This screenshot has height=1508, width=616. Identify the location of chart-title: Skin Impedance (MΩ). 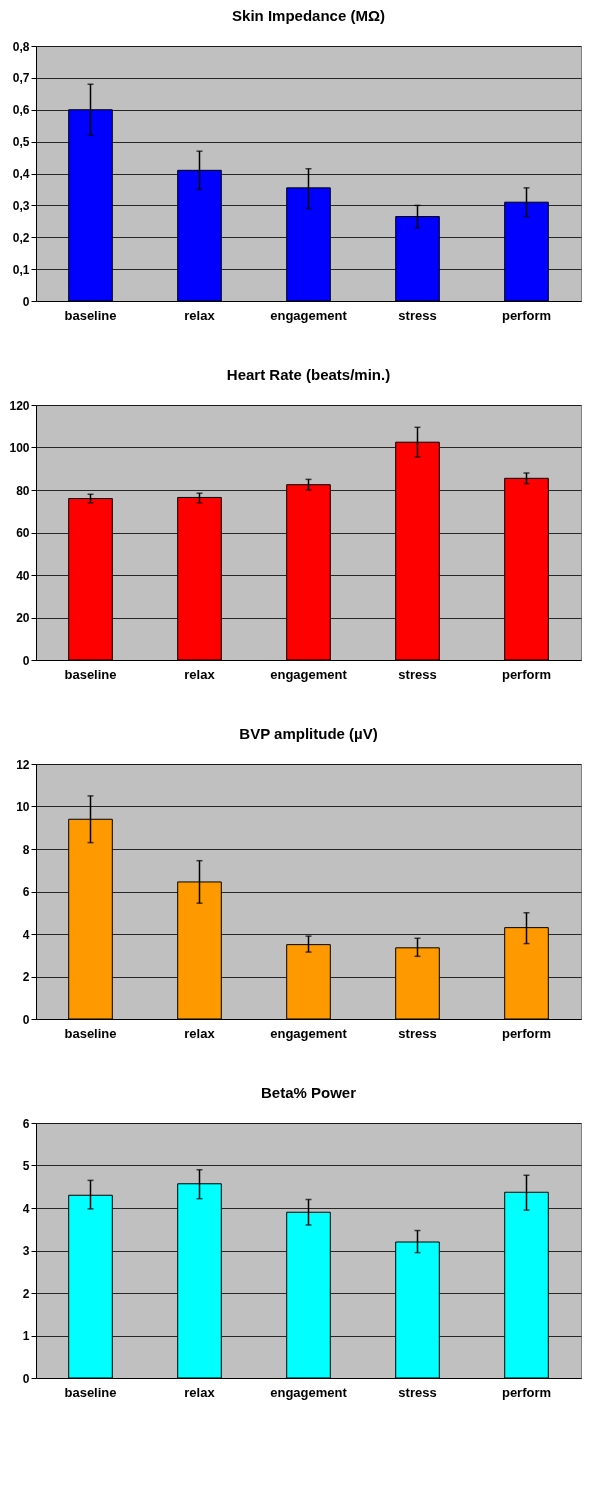
(308, 15).